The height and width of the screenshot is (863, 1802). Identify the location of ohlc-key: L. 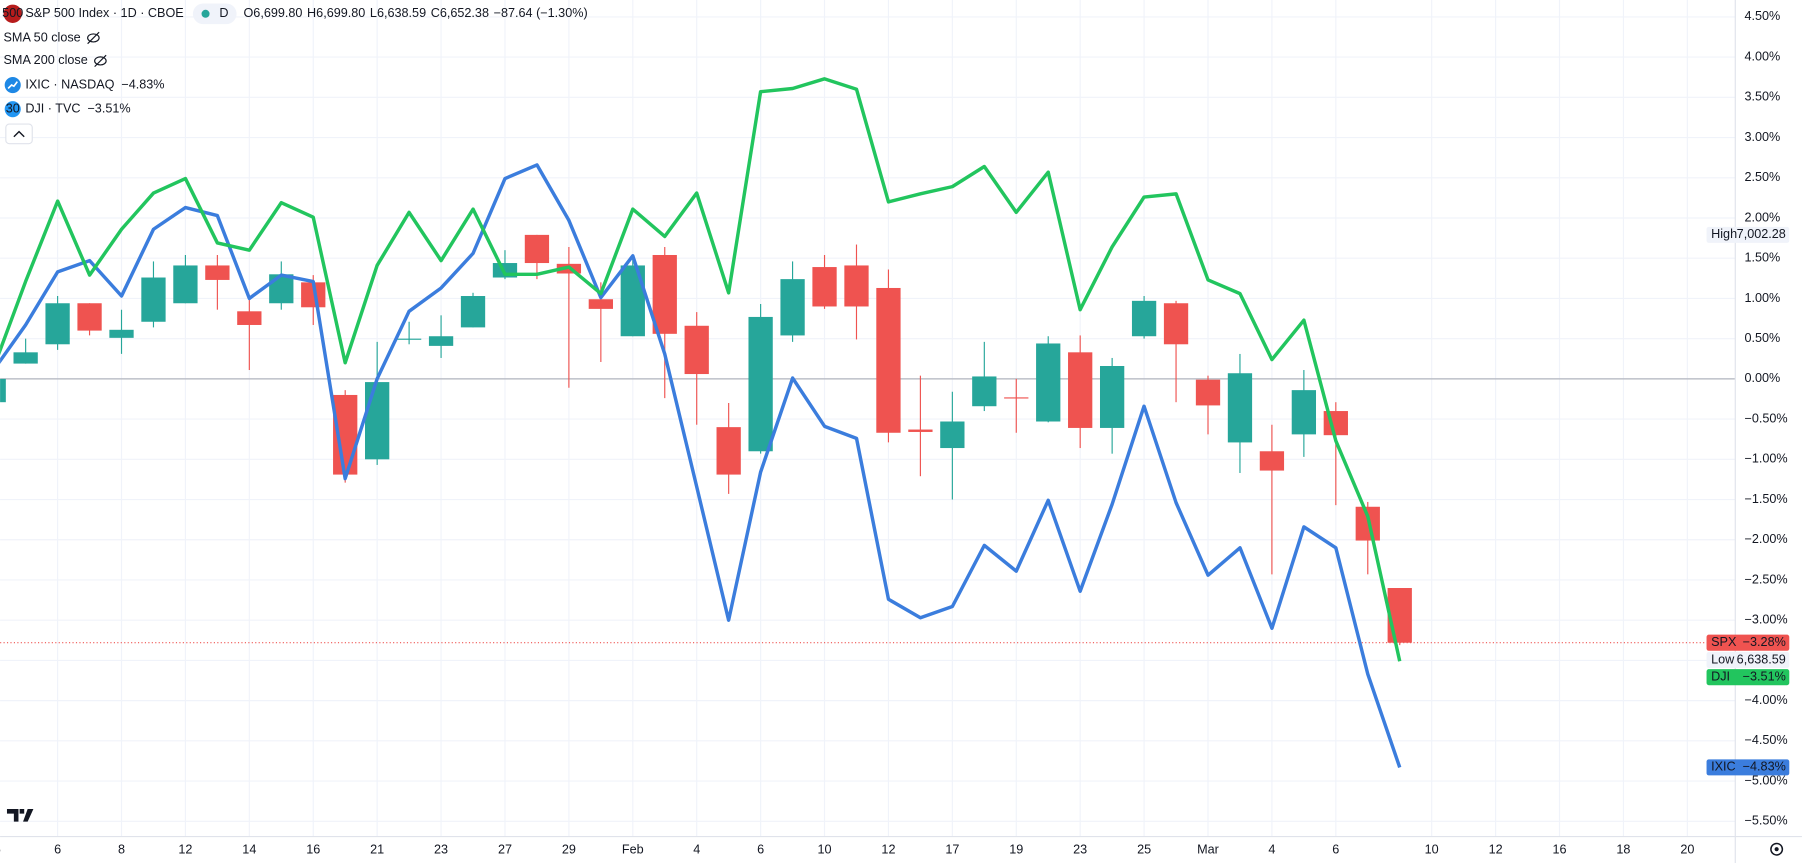
(373, 13).